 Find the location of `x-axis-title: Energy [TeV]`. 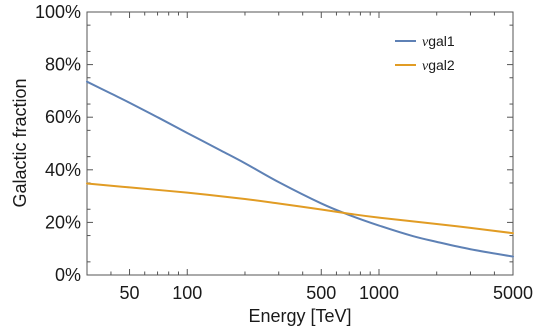

x-axis-title: Energy [TeV] is located at coordinates (299, 316).